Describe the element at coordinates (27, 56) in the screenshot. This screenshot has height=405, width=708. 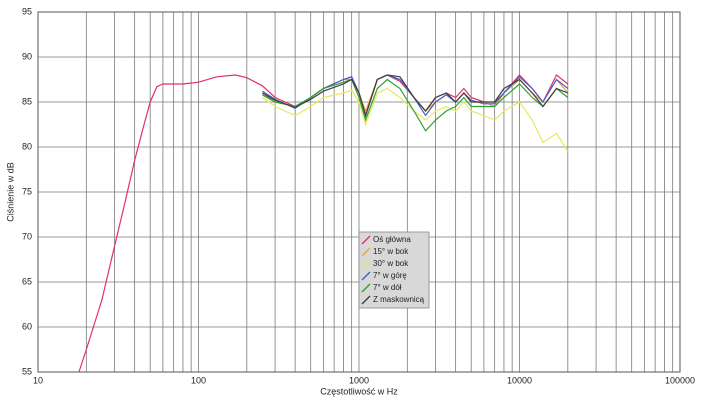
I see `y-tick-label: 90` at that location.